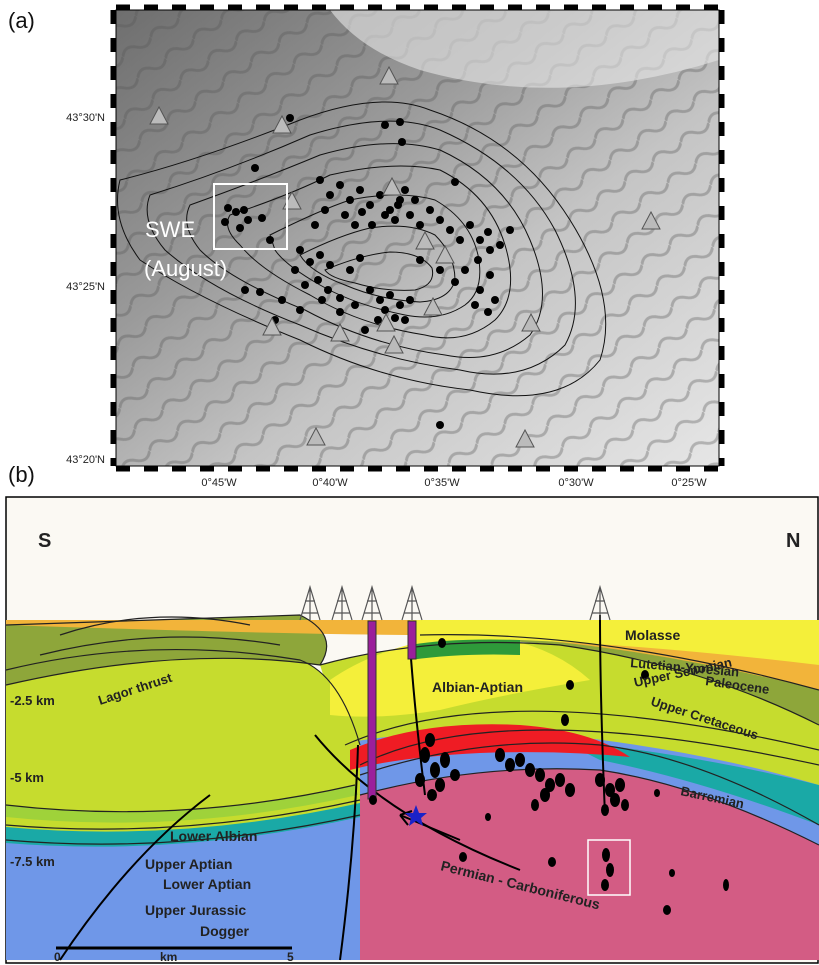 This screenshot has height=965, width=819. What do you see at coordinates (225, 931) in the screenshot?
I see `label-dogger: Dogger` at bounding box center [225, 931].